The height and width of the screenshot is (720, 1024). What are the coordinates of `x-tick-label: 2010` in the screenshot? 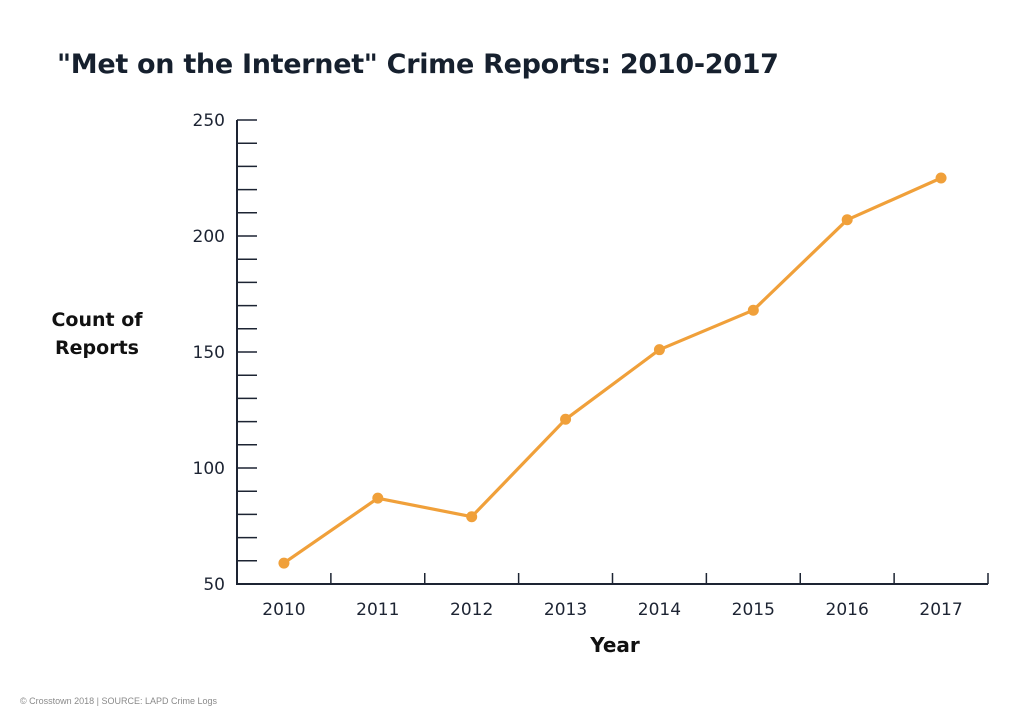 It's located at (283, 610).